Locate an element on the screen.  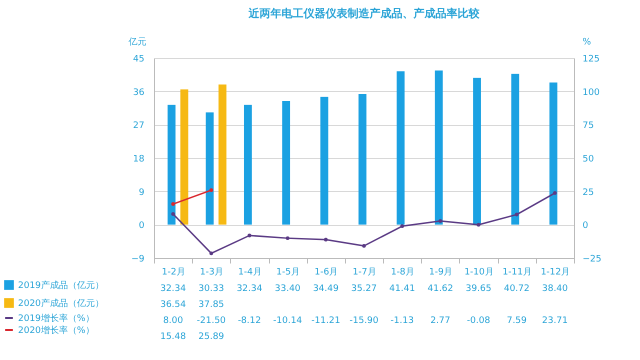
data-label: -15.90 is located at coordinates (364, 321).